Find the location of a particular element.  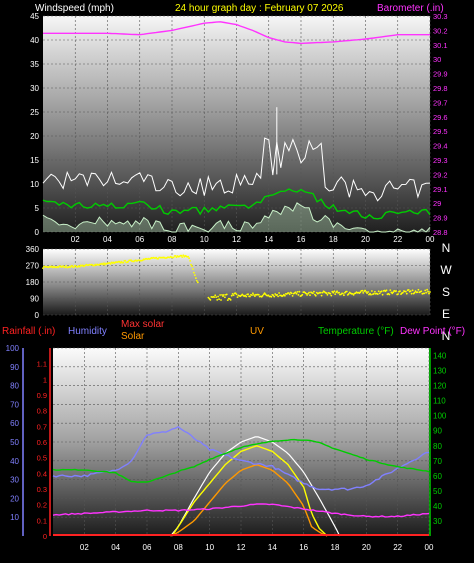

chart-title: 24 hour graph day : February 07 2026 is located at coordinates (259, 8).